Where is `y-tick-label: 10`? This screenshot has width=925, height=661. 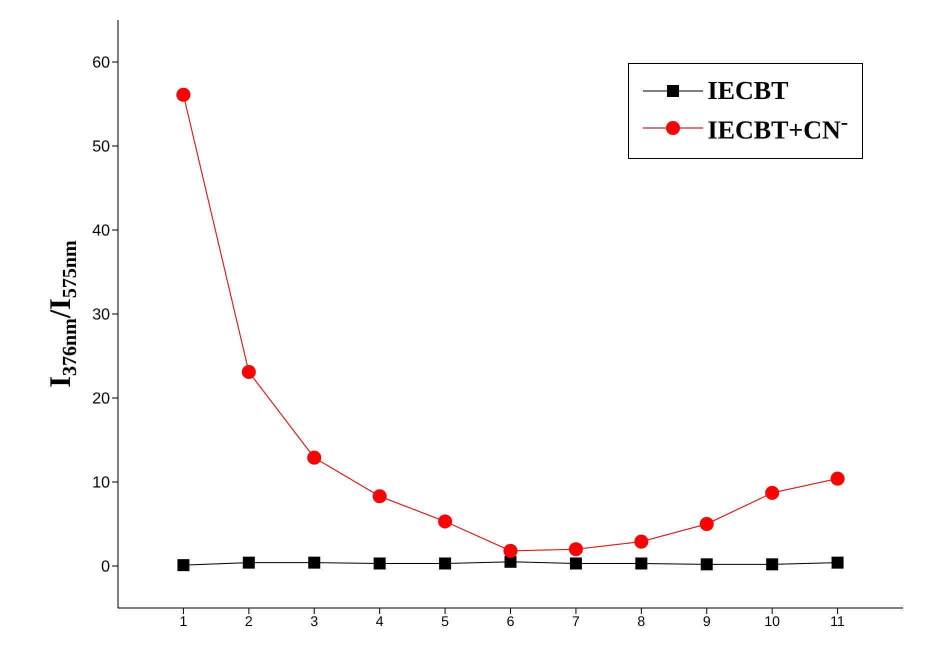 y-tick-label: 10 is located at coordinates (101, 483).